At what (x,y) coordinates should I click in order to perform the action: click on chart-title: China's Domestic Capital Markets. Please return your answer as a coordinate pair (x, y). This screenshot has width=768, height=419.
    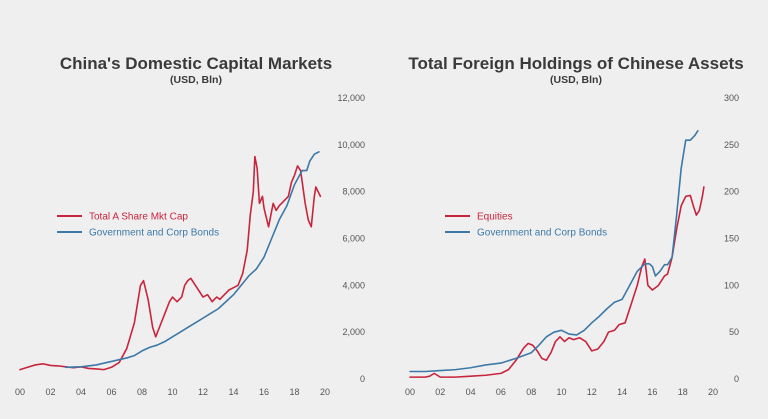
    Looking at the image, I should click on (196, 63).